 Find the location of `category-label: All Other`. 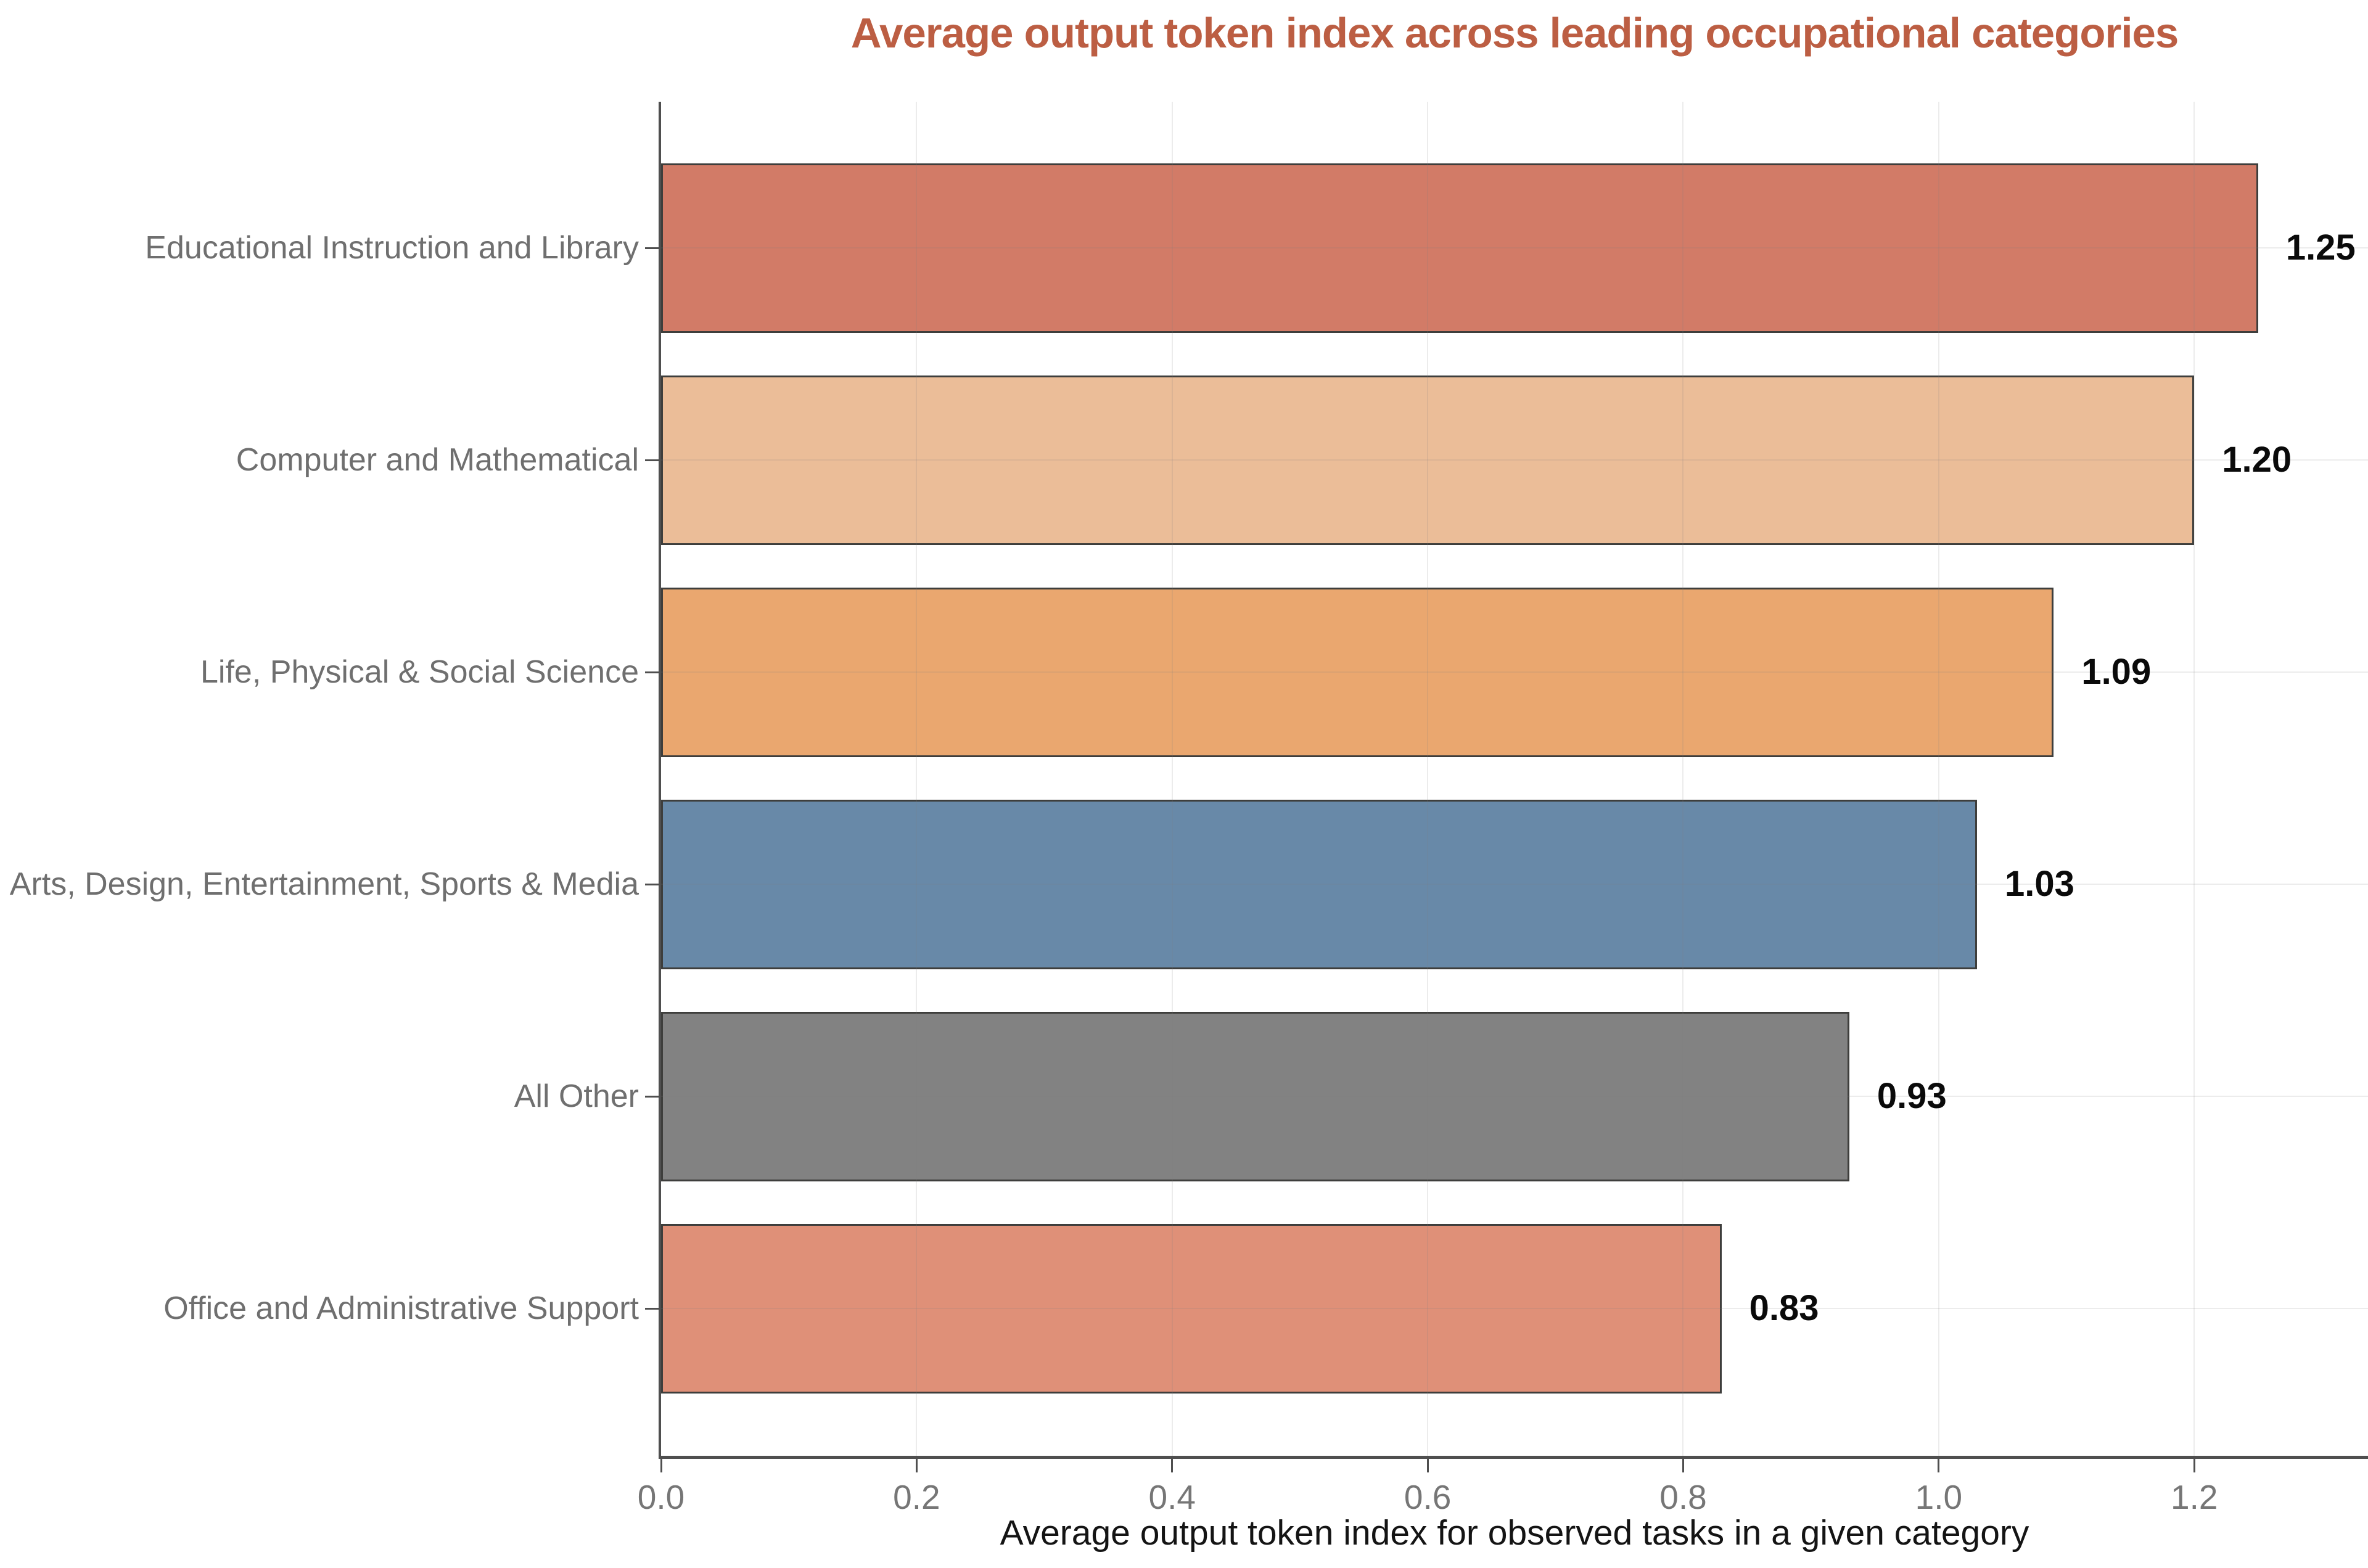

category-label: All Other is located at coordinates (576, 1096).